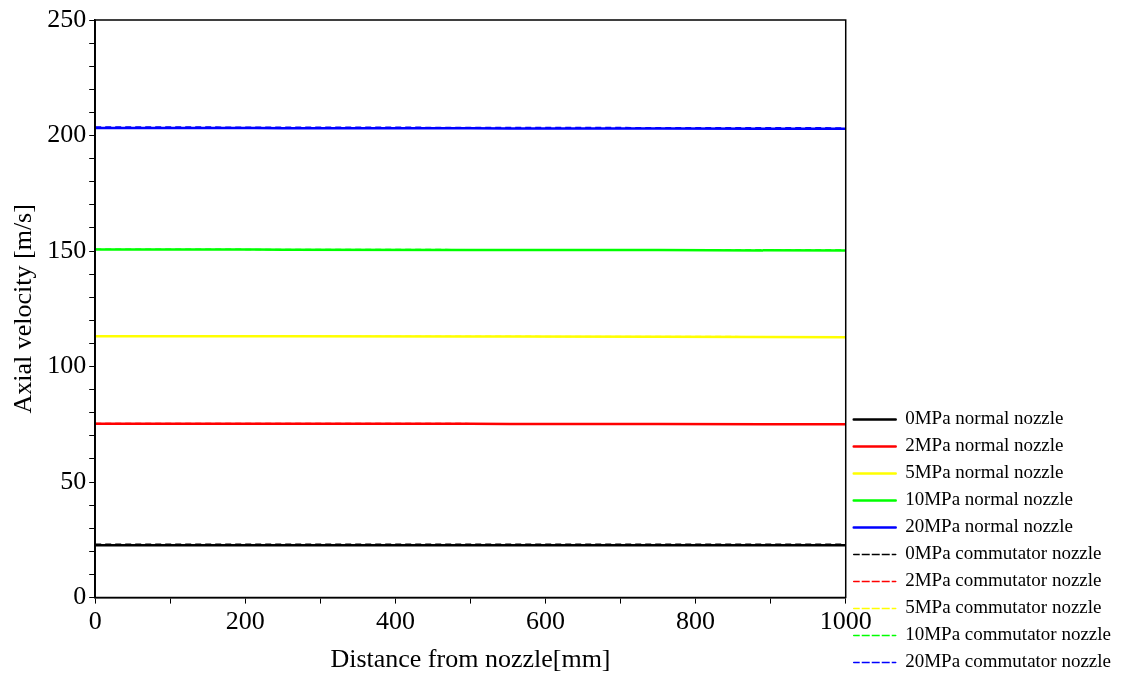 The image size is (1131, 685). Describe the element at coordinates (73, 480) in the screenshot. I see `y-tick-label: 50` at that location.